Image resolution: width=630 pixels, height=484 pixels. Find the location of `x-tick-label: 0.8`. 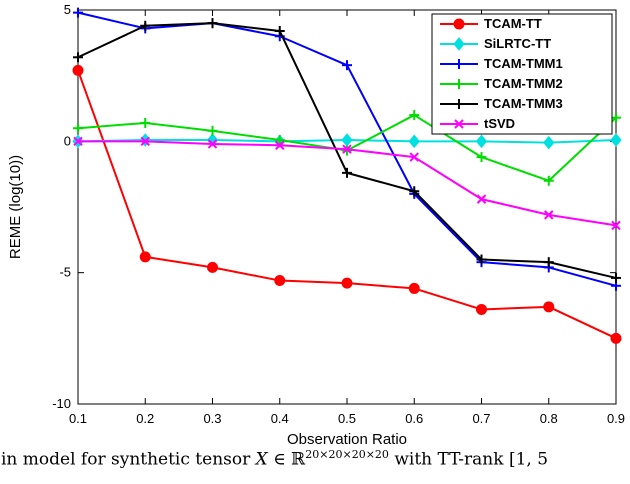

x-tick-label: 0.8 is located at coordinates (549, 418).